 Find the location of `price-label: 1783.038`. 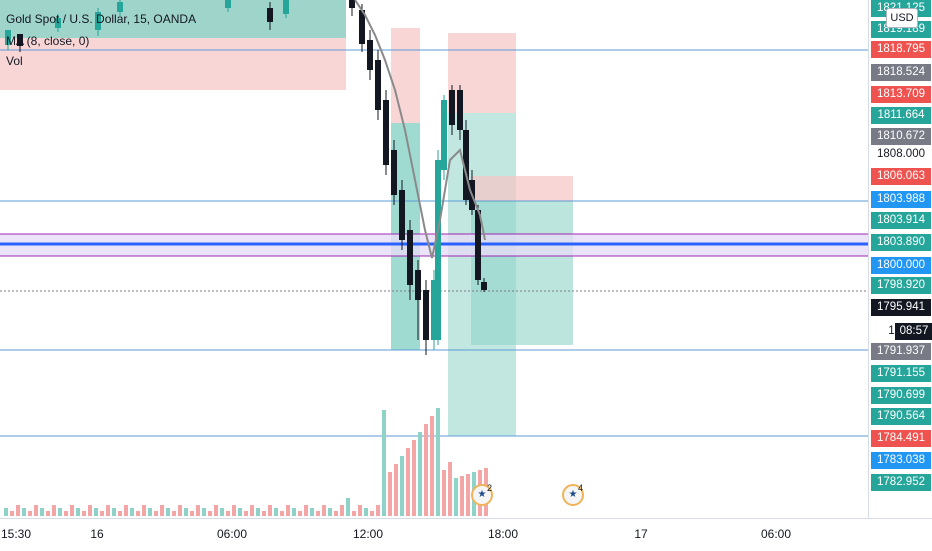

price-label: 1783.038 is located at coordinates (901, 460).